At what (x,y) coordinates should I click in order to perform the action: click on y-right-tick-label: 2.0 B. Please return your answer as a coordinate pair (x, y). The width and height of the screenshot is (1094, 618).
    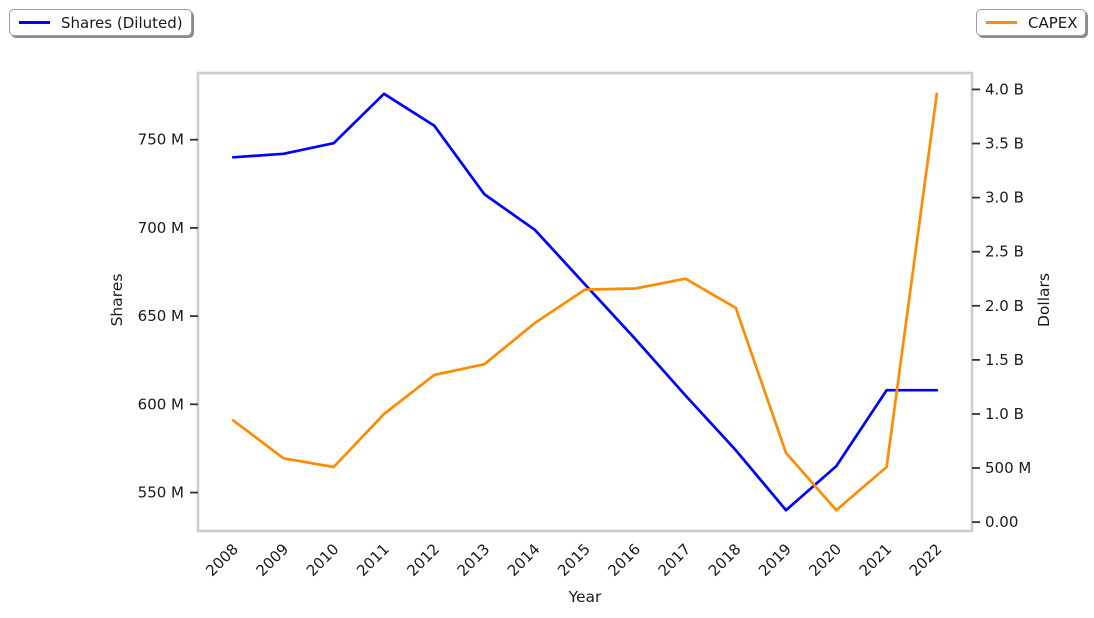
    Looking at the image, I should click on (1004, 306).